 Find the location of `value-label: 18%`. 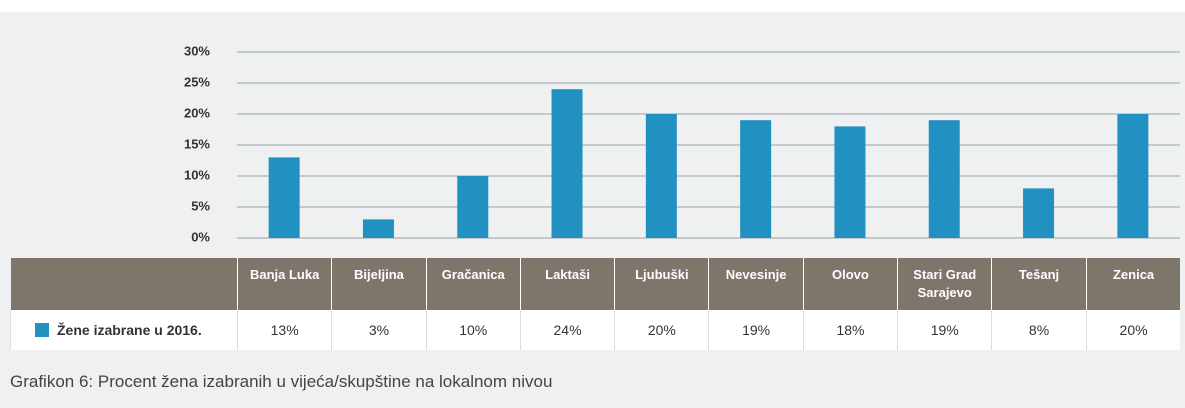

value-label: 18% is located at coordinates (850, 330).